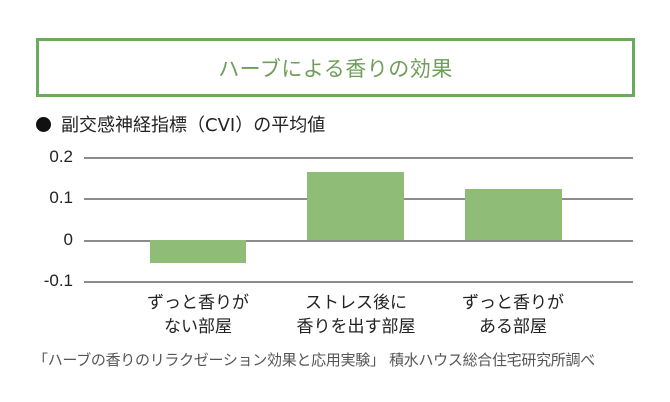 This screenshot has width=670, height=402. I want to click on y-tick-label: 0, so click(68, 239).